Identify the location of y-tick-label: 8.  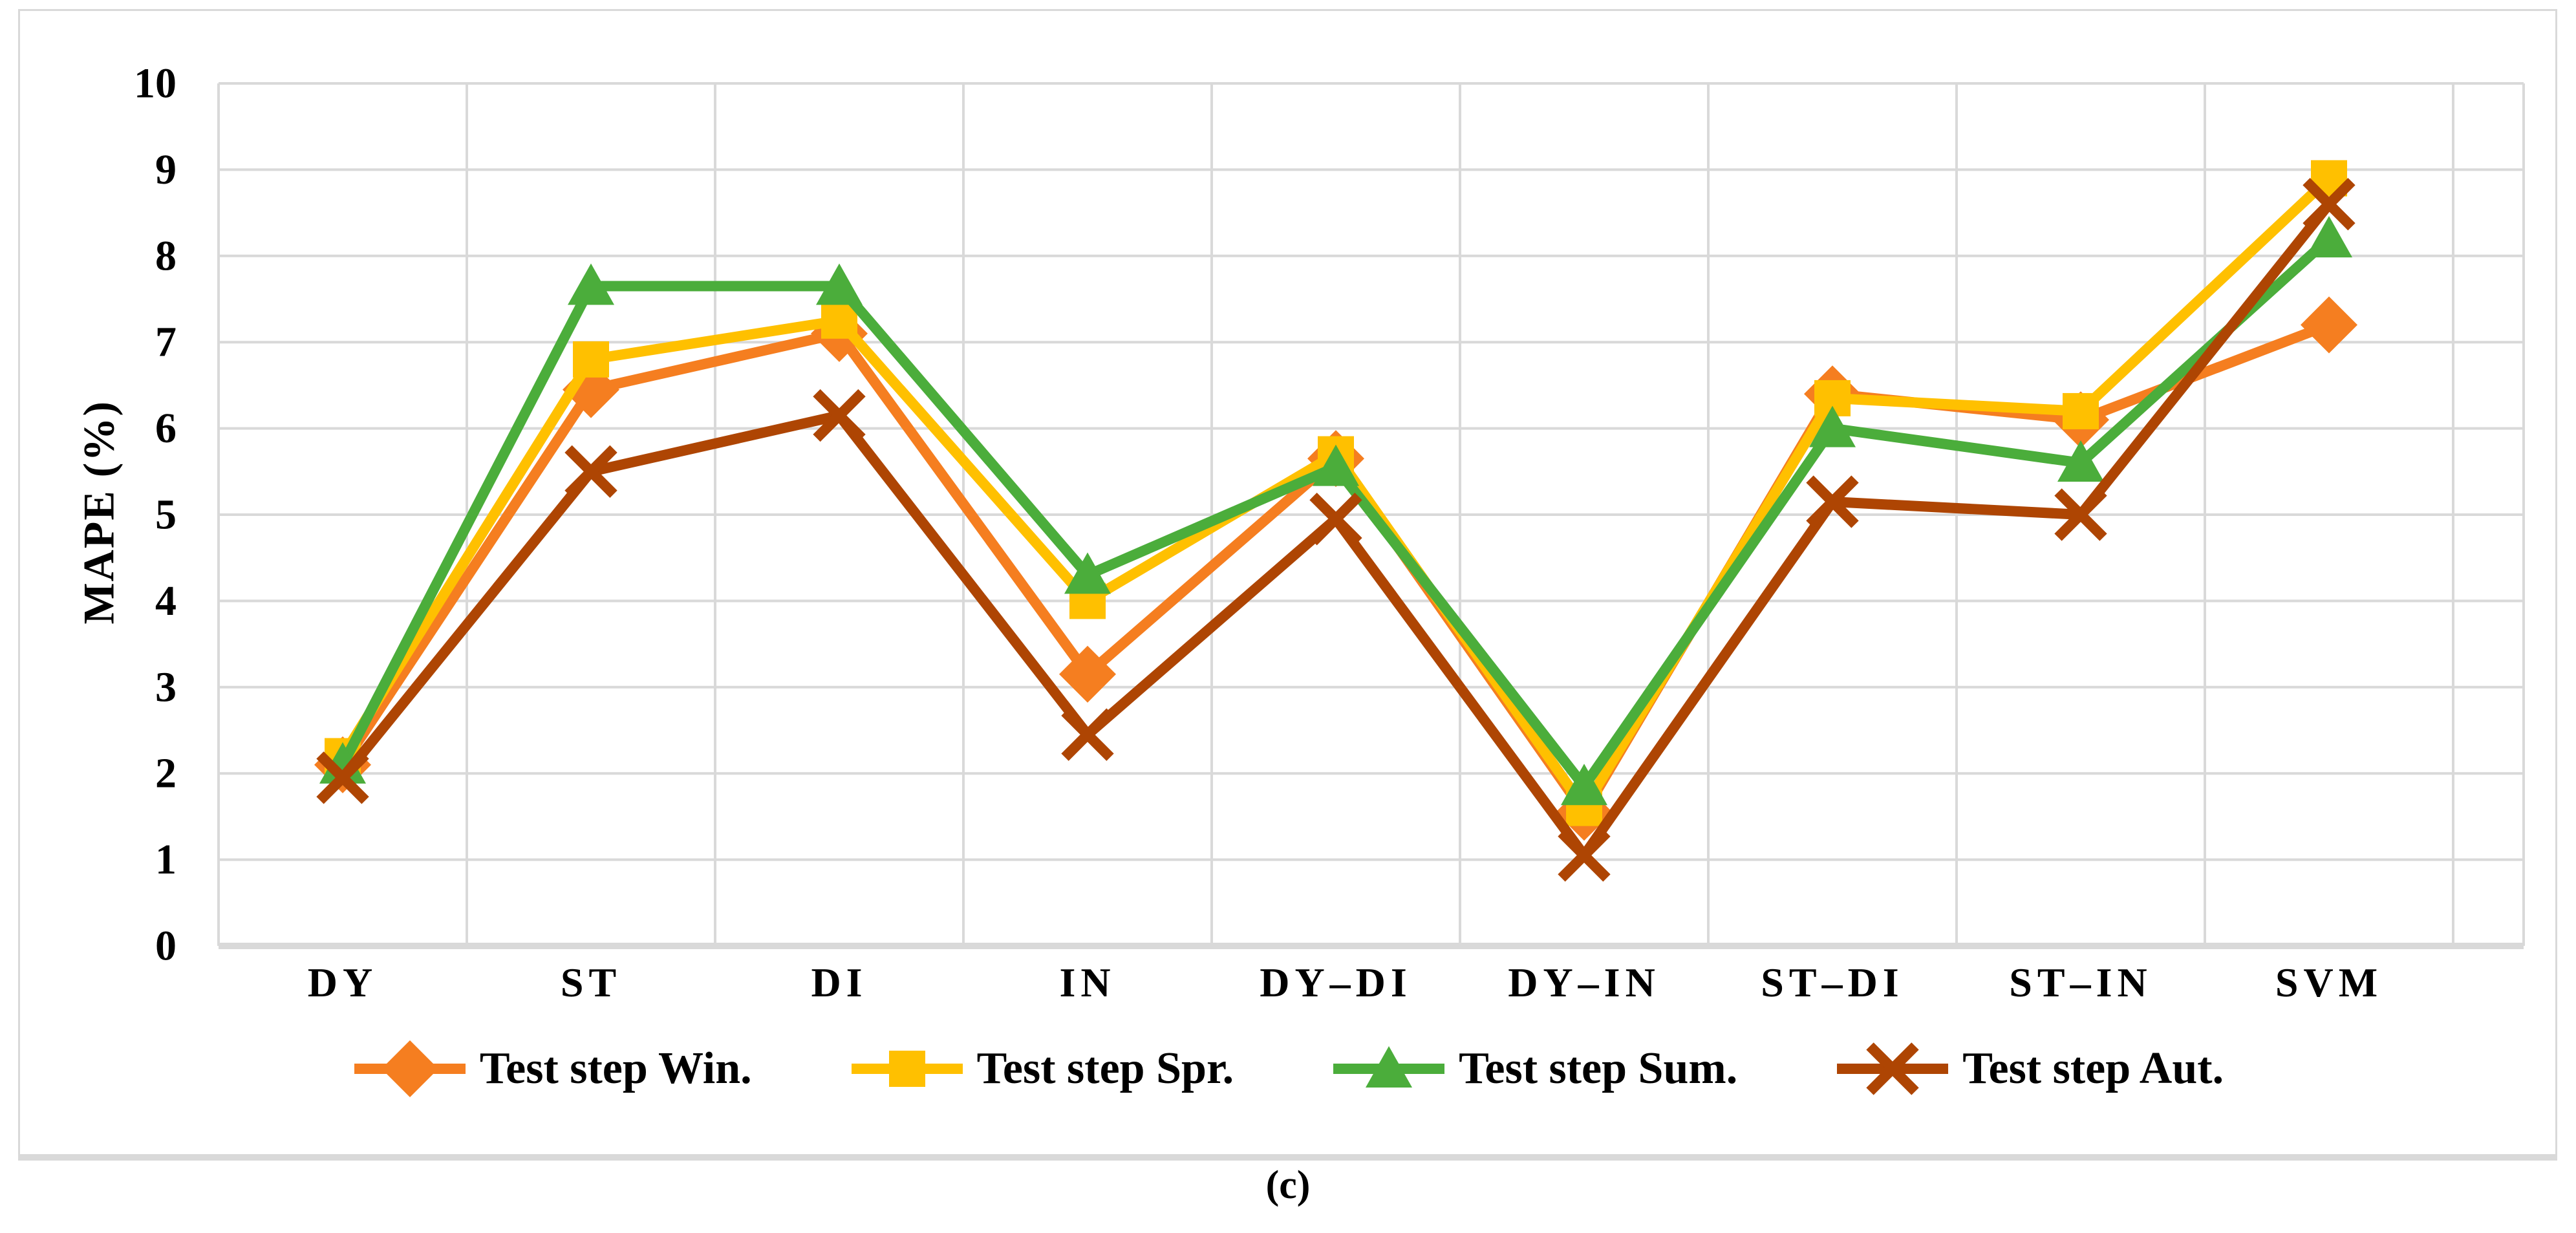
(166, 255).